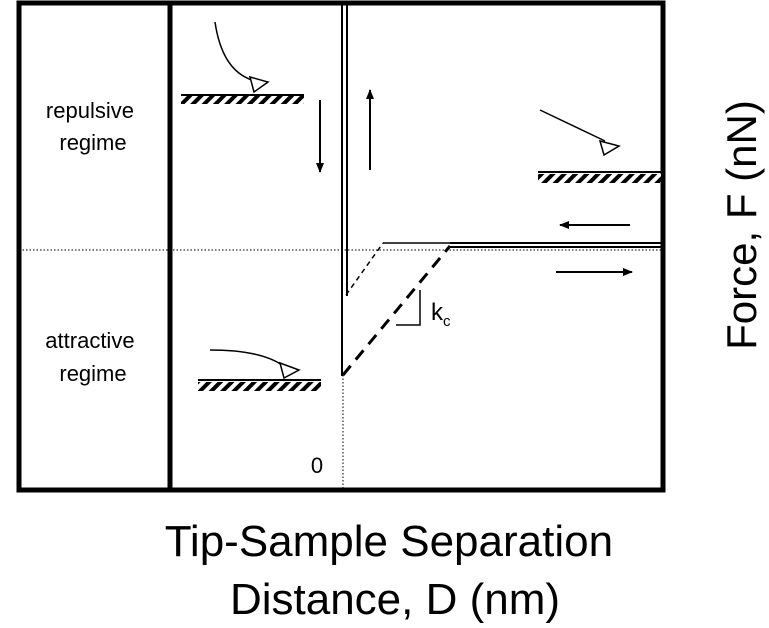  Describe the element at coordinates (90, 110) in the screenshot. I see `label-line: repulsive` at that location.